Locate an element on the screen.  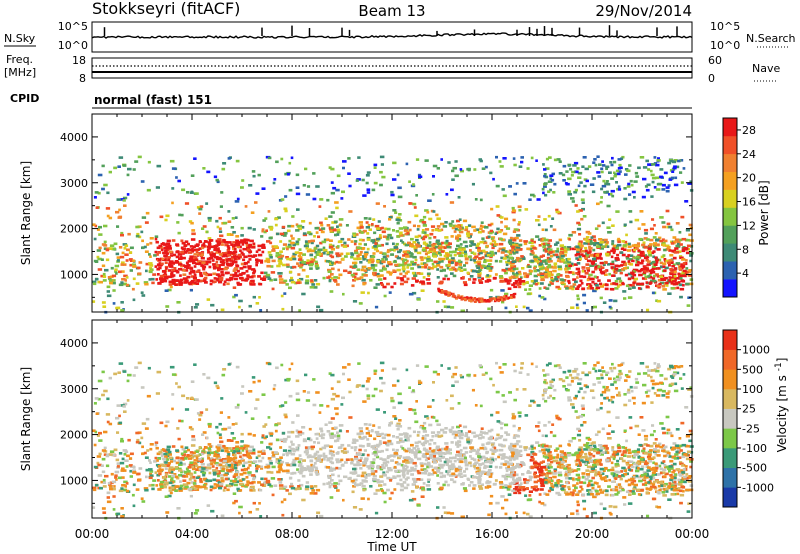
nsky-tick-bottom: 10^0 is located at coordinates (73, 45).